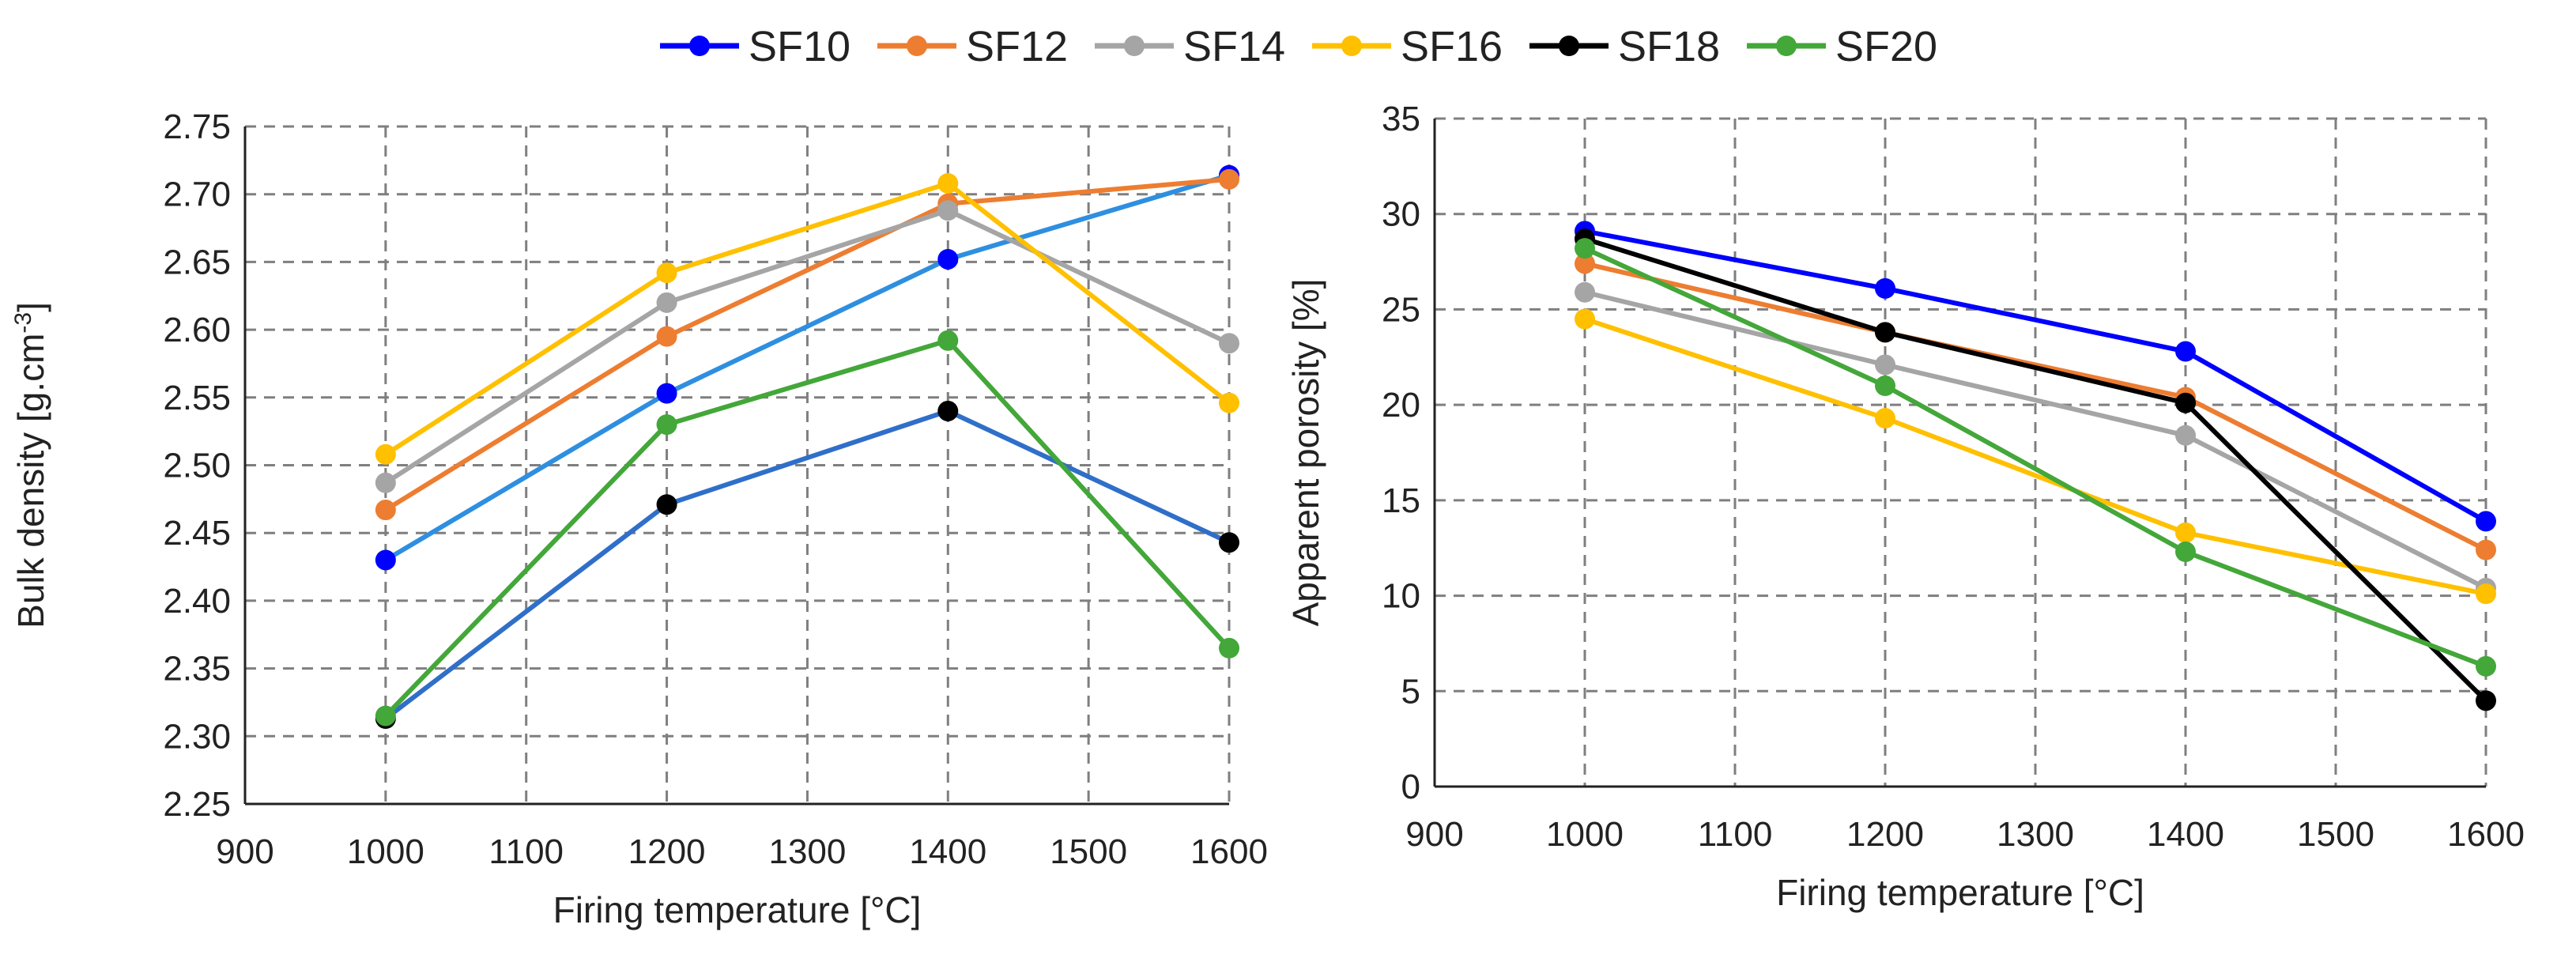  What do you see at coordinates (1401, 309) in the screenshot?
I see `y-tick-label: 25` at bounding box center [1401, 309].